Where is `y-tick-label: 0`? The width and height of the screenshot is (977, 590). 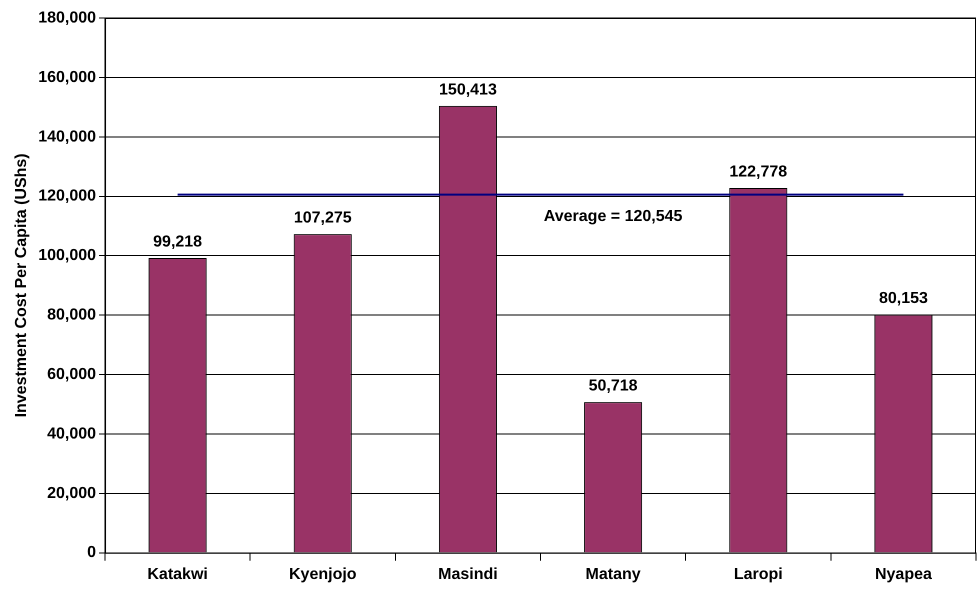
y-tick-label: 0 is located at coordinates (91, 553).